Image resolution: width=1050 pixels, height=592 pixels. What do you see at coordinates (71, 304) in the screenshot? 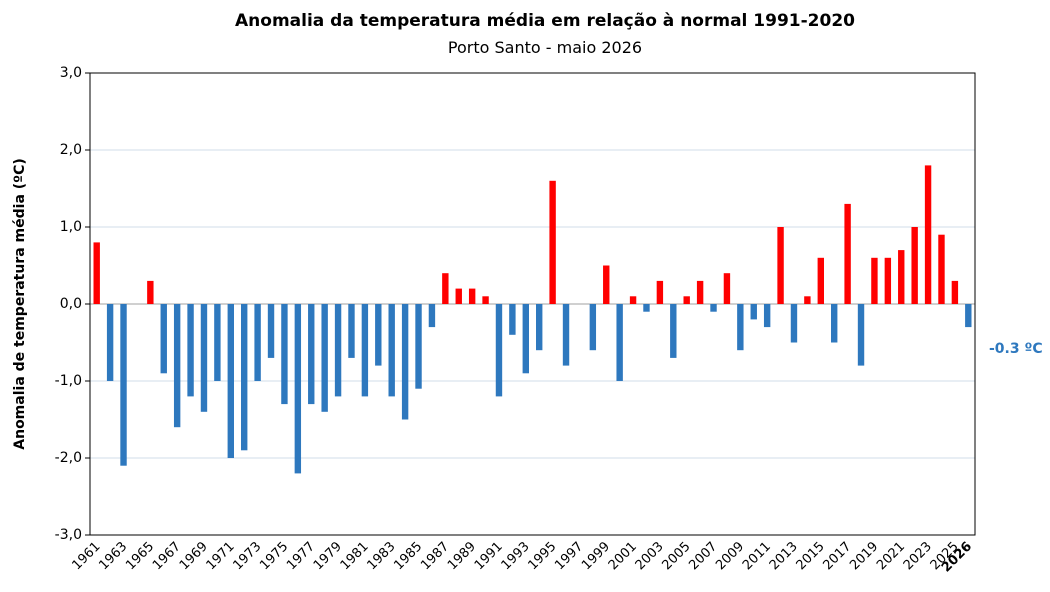
I see `y-tick-label: 0,0` at bounding box center [71, 304].